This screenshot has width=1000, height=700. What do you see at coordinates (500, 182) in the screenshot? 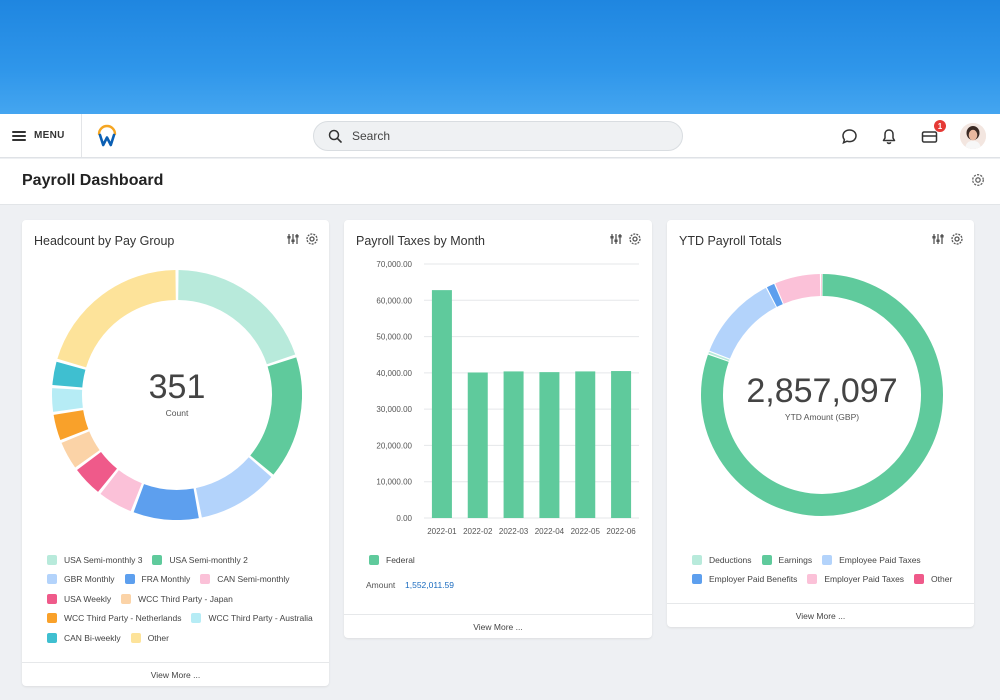
I see `page-header: Payroll Dashboard` at bounding box center [500, 182].